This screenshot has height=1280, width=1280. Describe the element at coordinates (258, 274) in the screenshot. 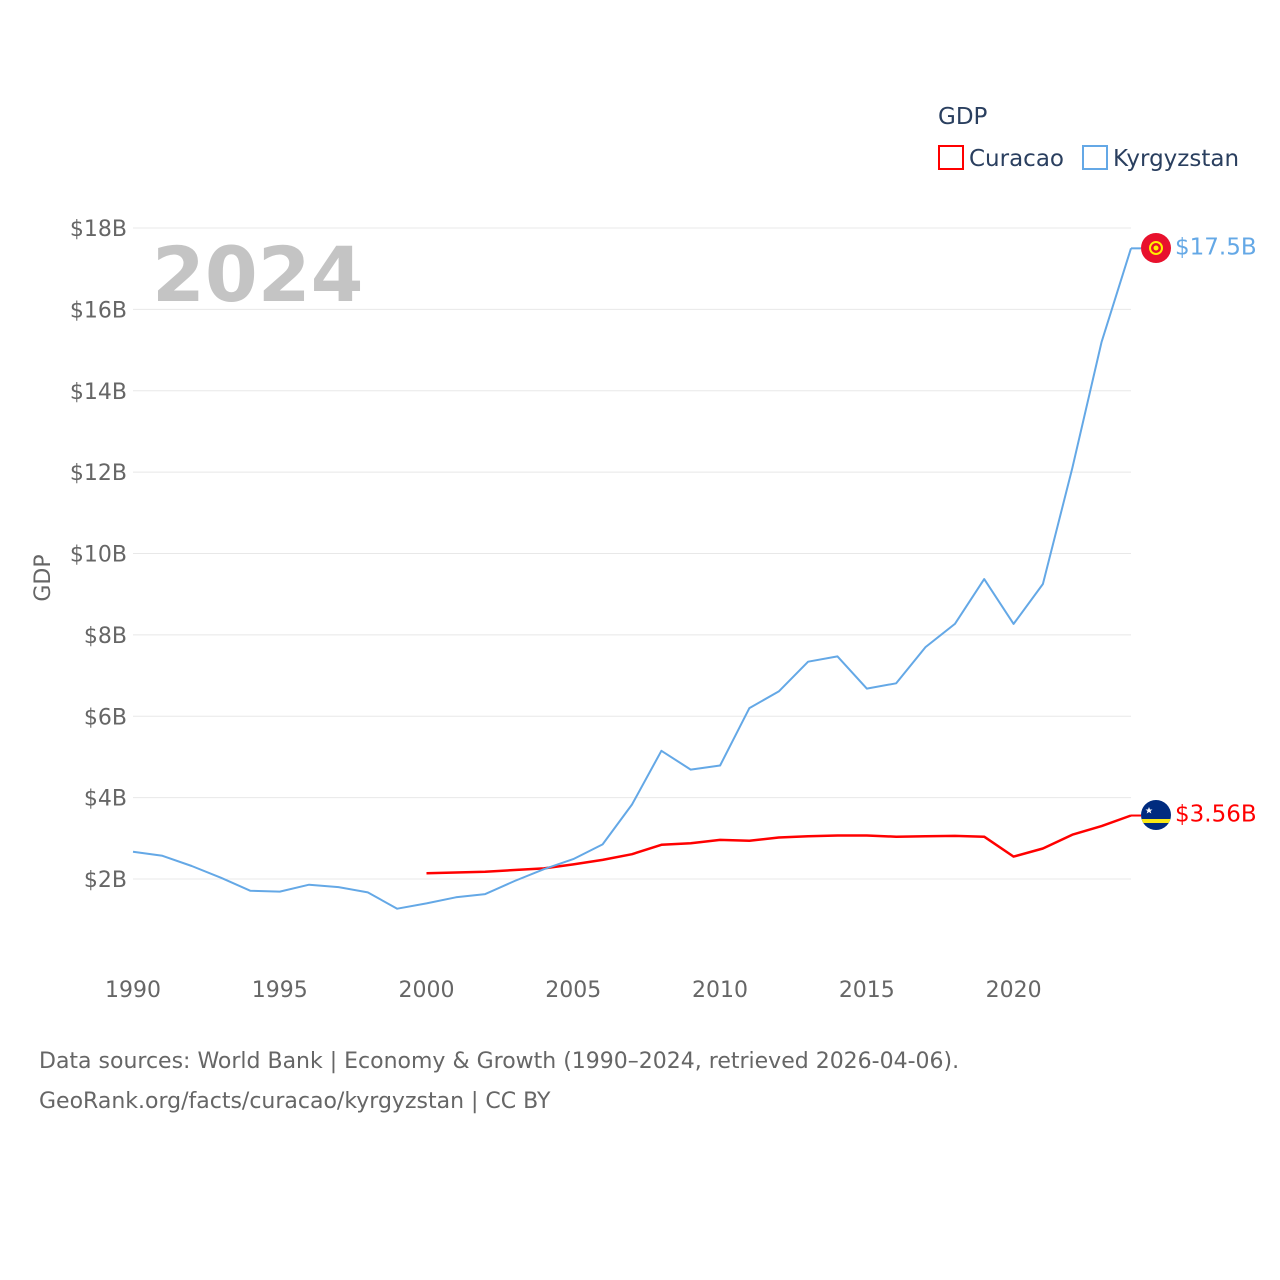

I see `year-watermark: 2024` at that location.